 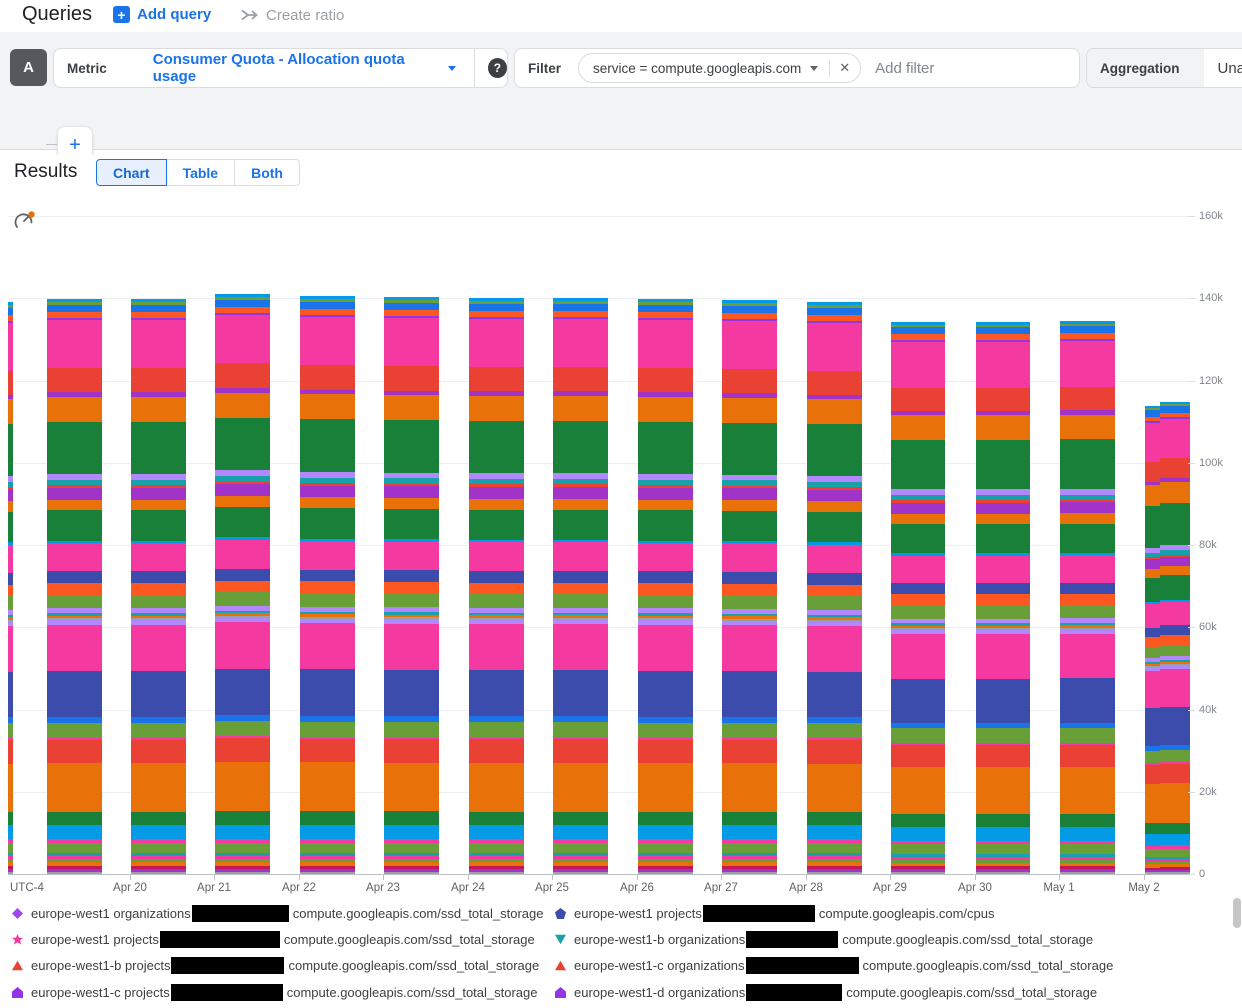 What do you see at coordinates (1202, 709) in the screenshot?
I see `y-axis-tick-label: 40k` at bounding box center [1202, 709].